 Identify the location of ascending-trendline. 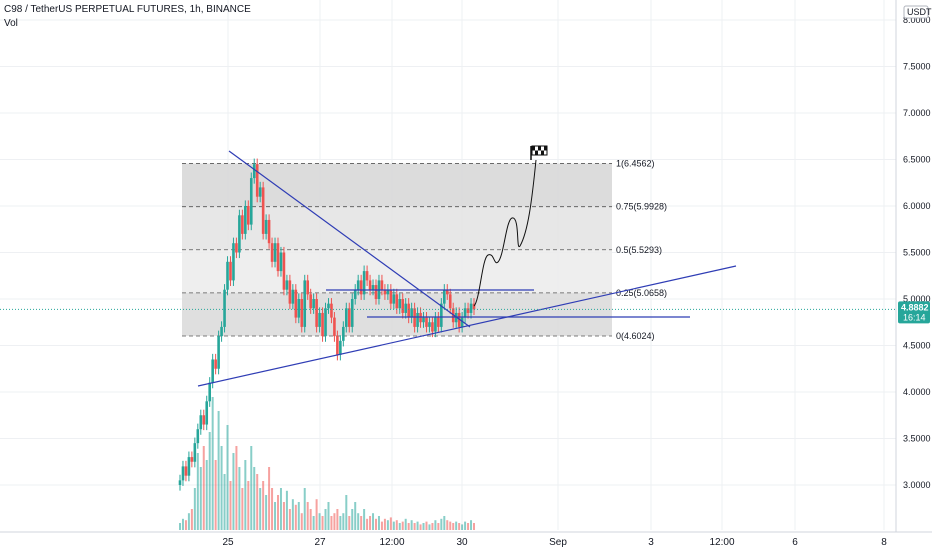
(467, 326).